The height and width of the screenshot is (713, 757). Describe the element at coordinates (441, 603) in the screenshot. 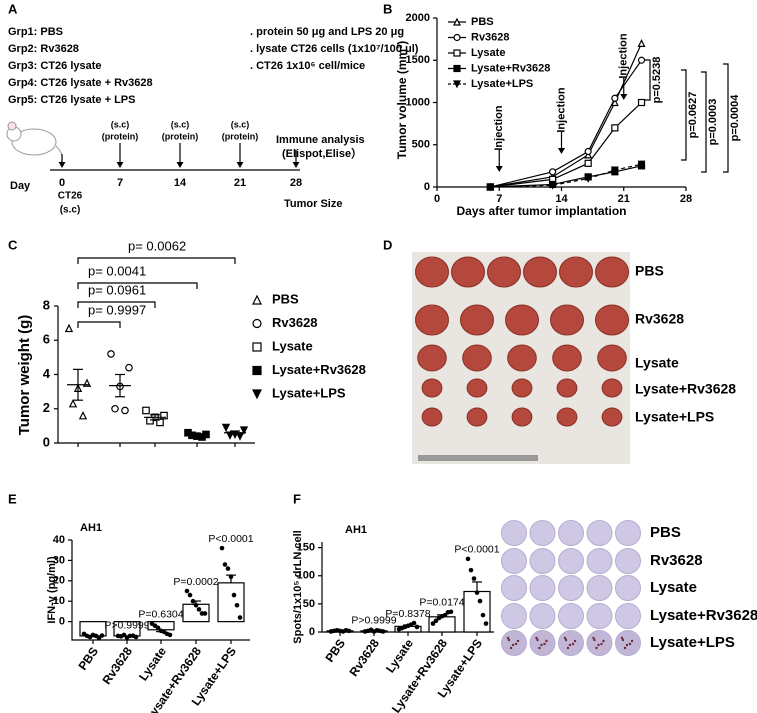

I see `p-value: P=0.0174` at that location.